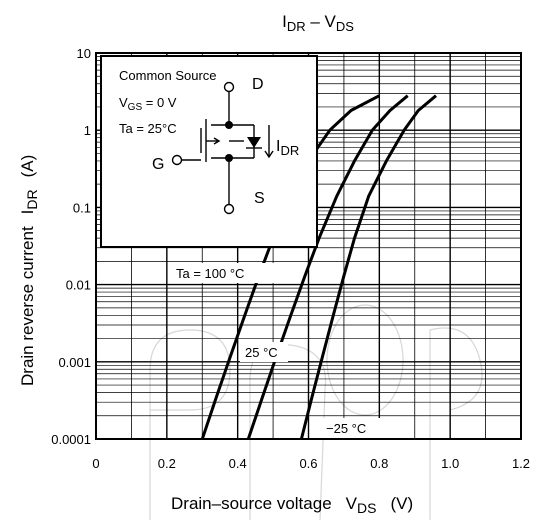 The image size is (544, 523). What do you see at coordinates (210, 273) in the screenshot?
I see `svg-text: Ta = 100 °C` at bounding box center [210, 273].